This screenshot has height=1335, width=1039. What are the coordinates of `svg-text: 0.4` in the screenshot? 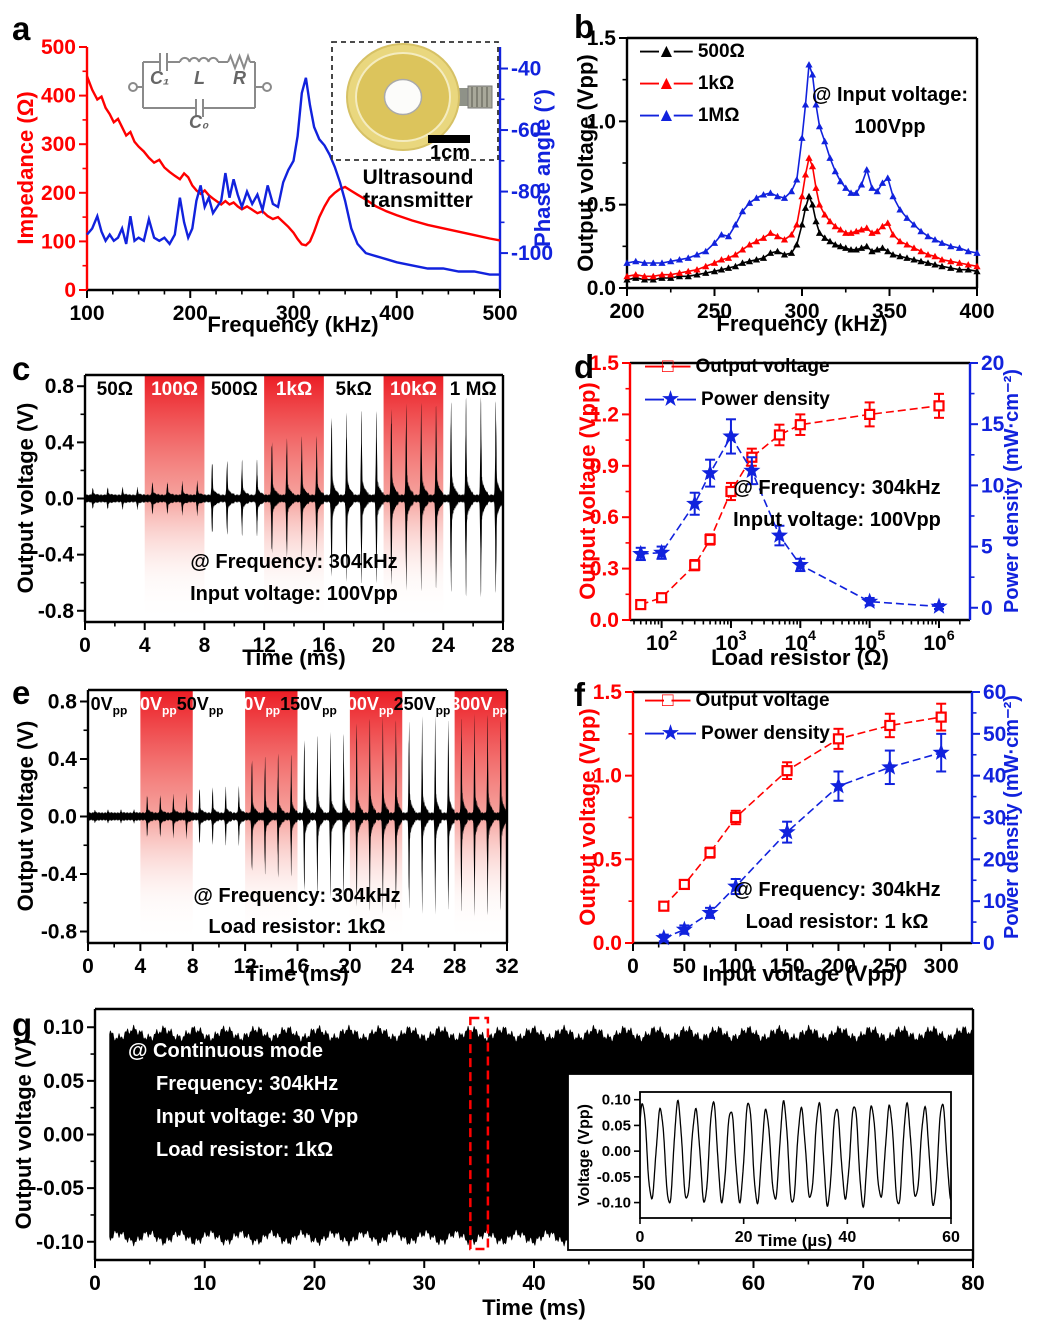 It's located at (60, 442).